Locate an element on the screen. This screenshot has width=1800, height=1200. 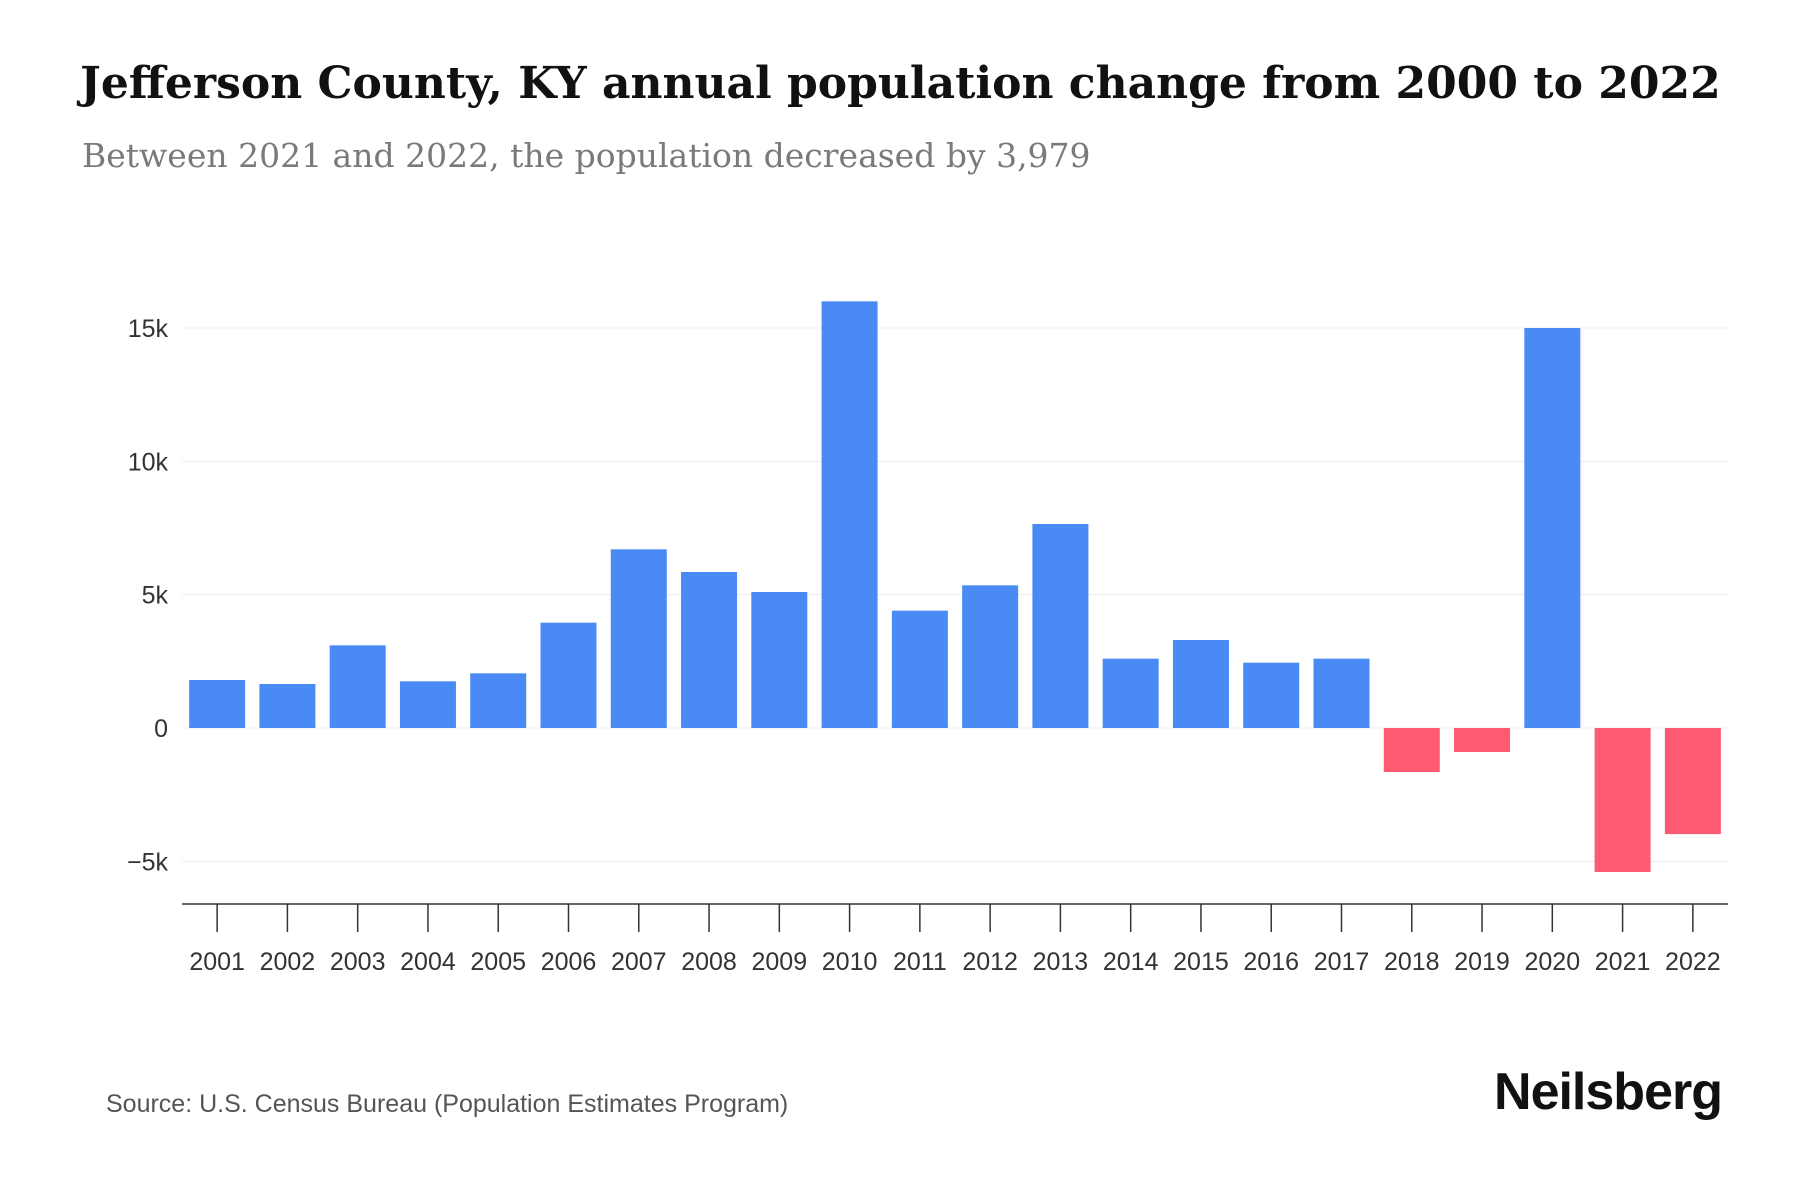
bar-2018 is located at coordinates (1411, 750).